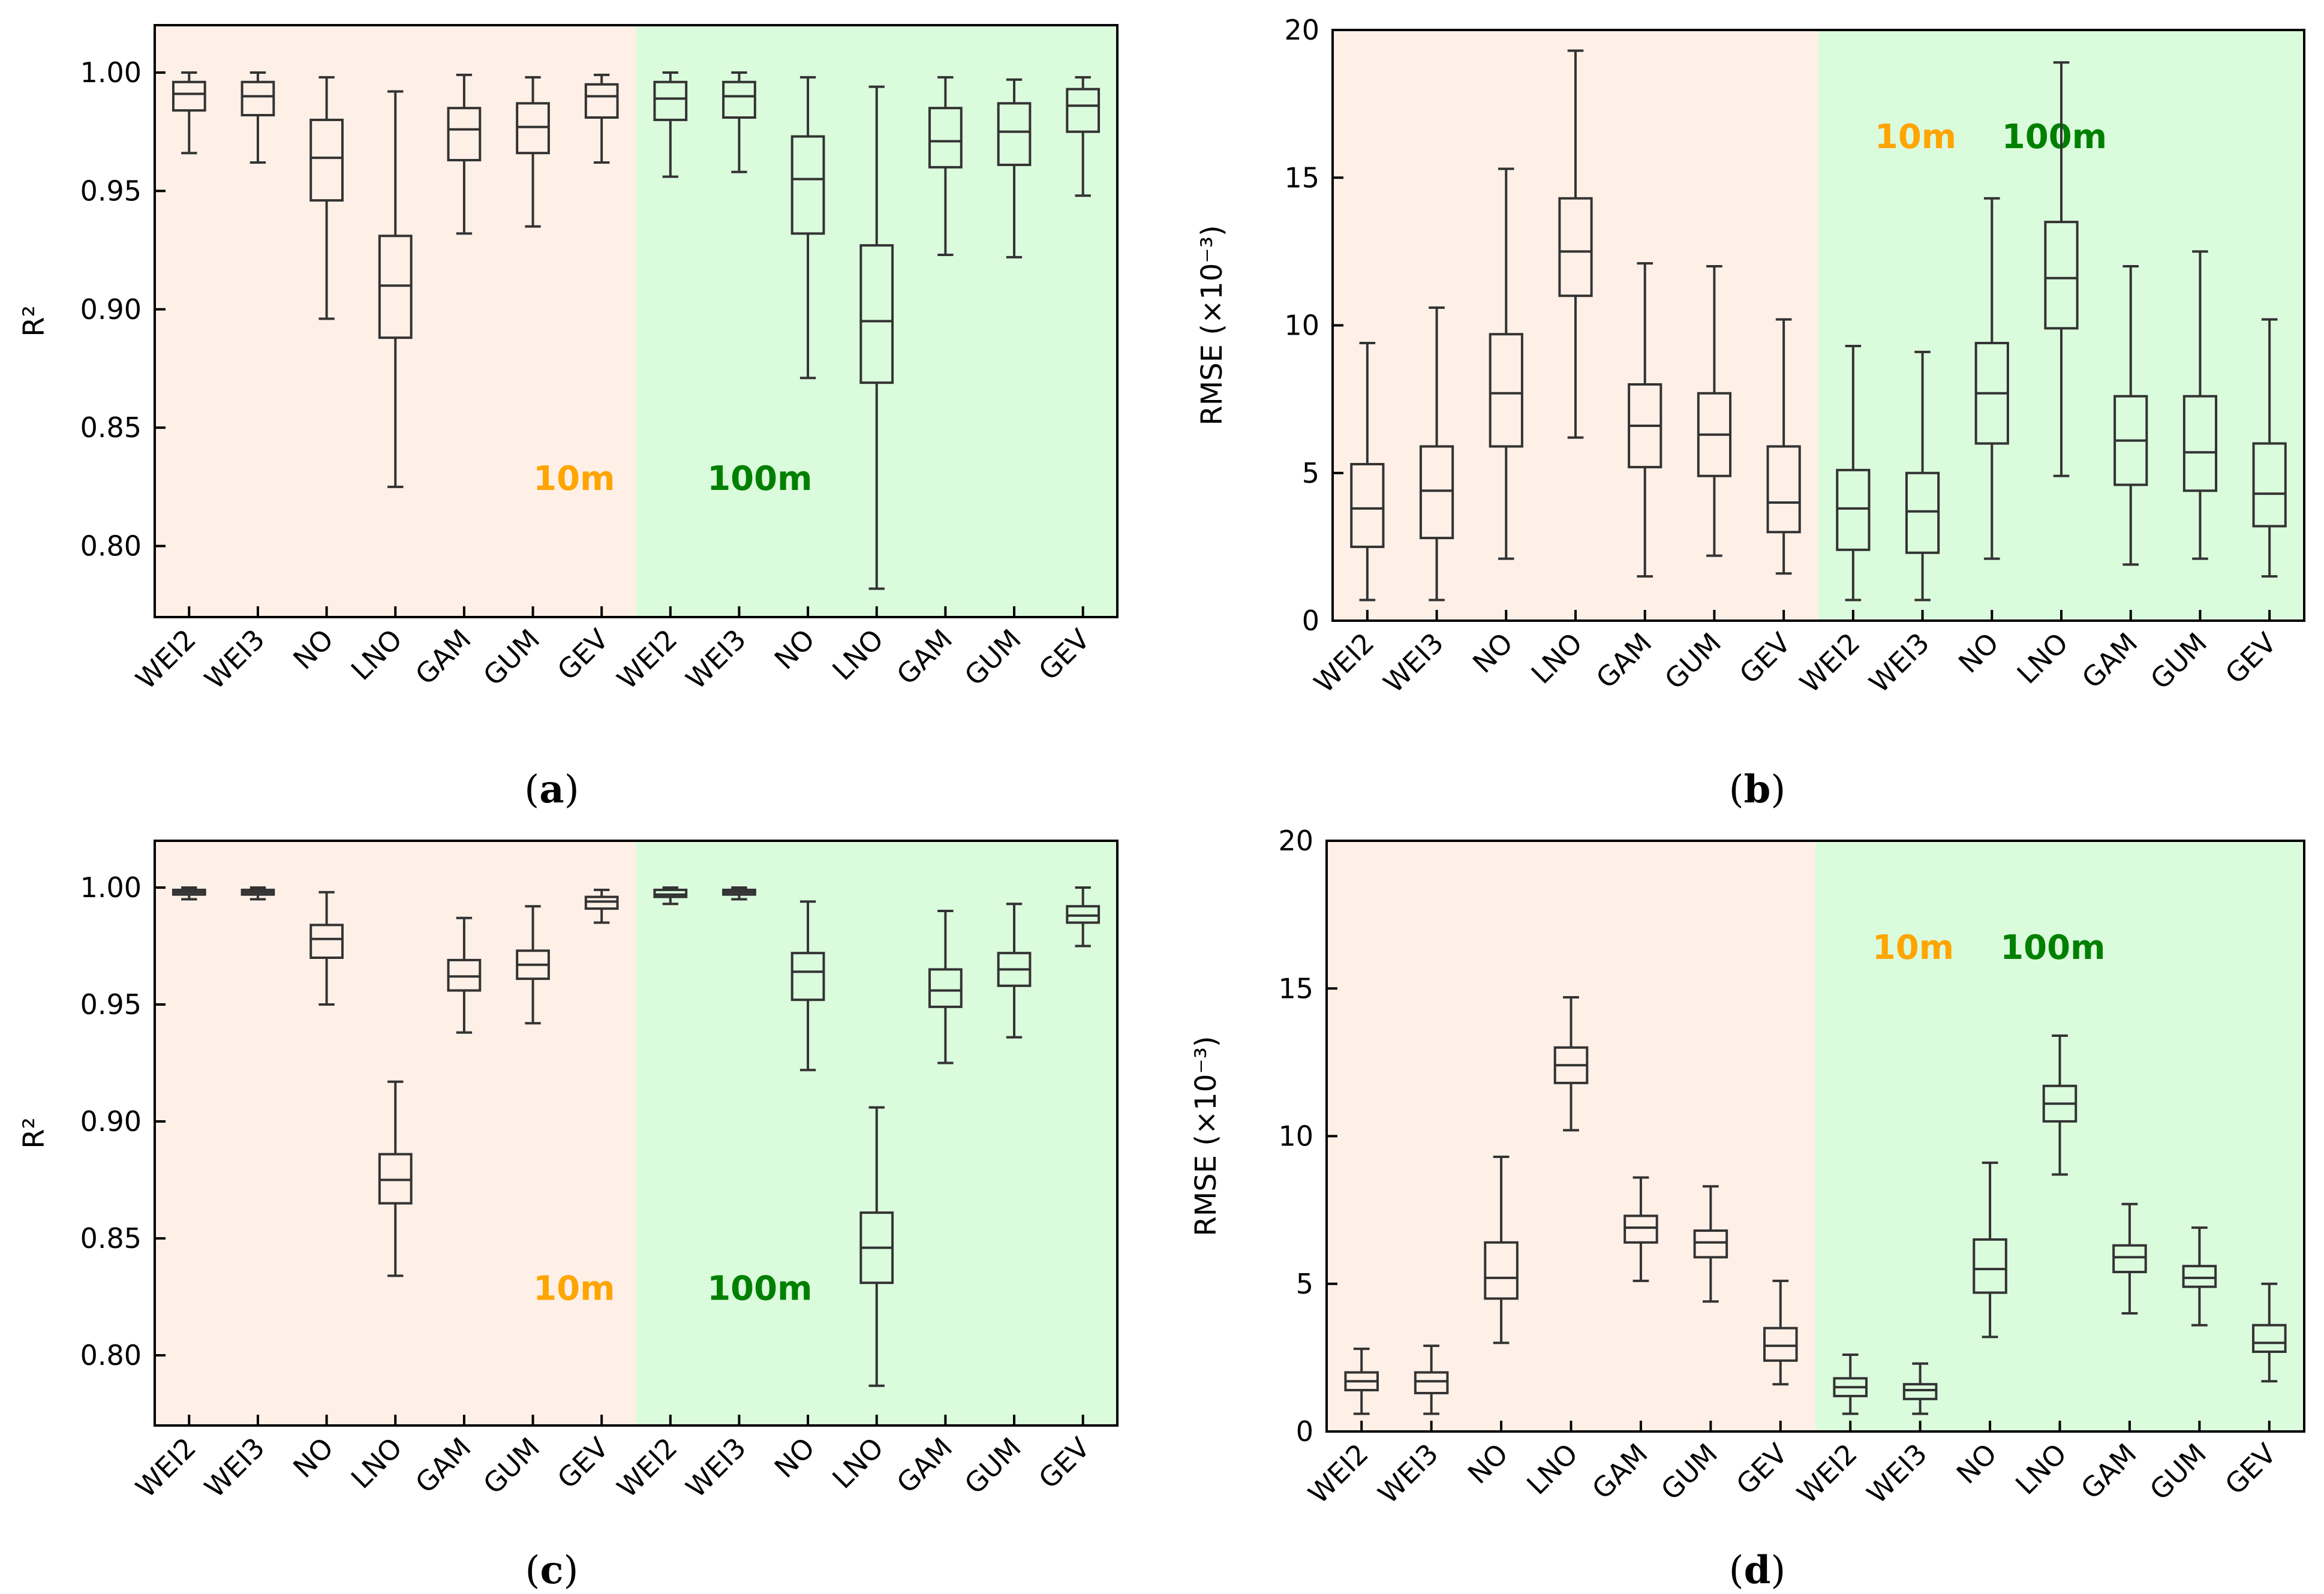  I want to click on y-tick-label: 15, so click(1295, 988).